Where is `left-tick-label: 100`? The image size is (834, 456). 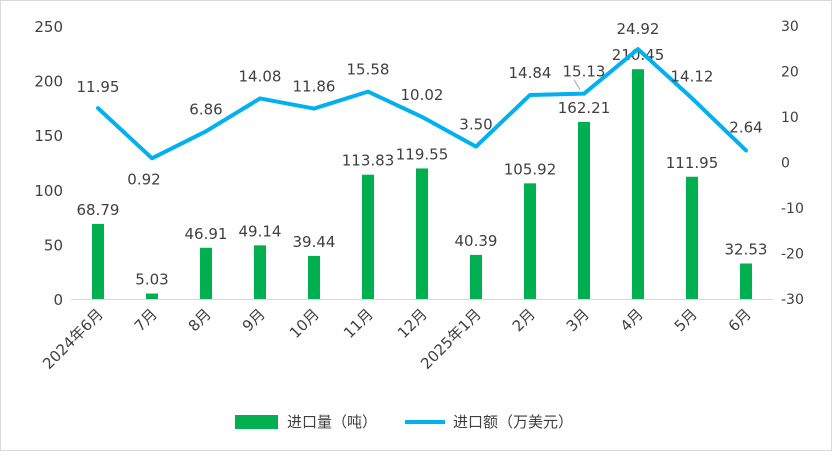
left-tick-label: 100 is located at coordinates (48, 191).